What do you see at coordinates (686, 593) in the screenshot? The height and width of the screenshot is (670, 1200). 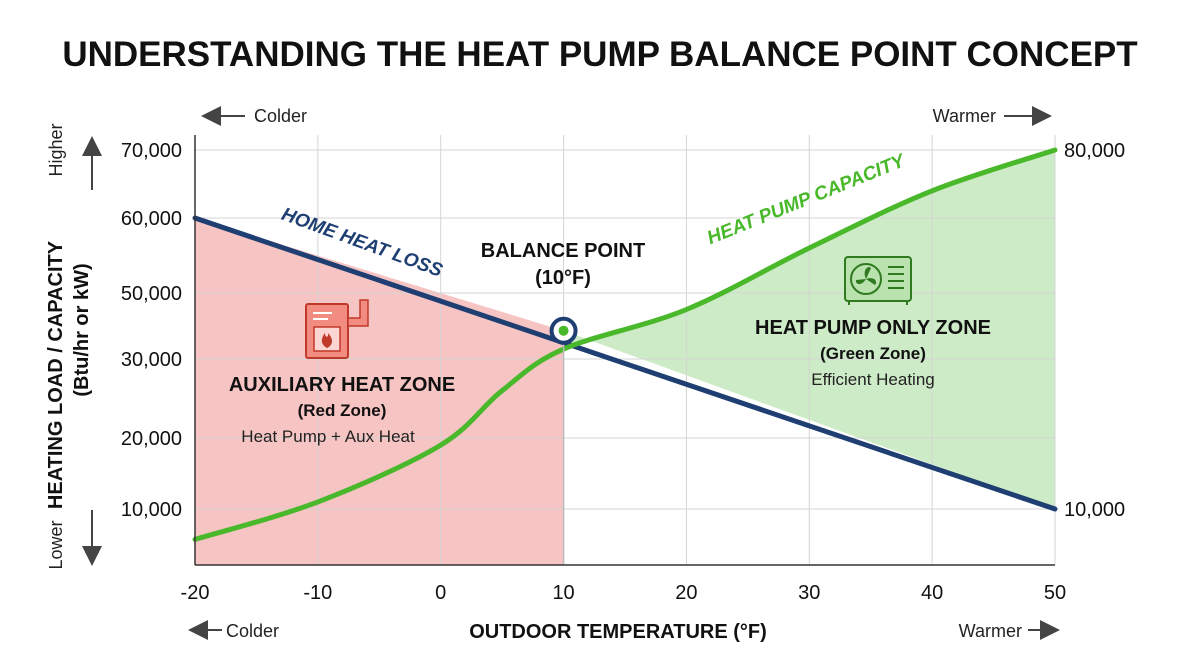 I see `x-tick-label: 20` at bounding box center [686, 593].